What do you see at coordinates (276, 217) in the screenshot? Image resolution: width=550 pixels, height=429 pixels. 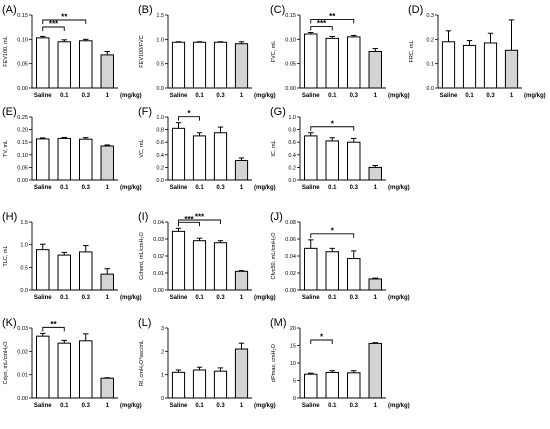 I see `panel-label: (J)` at bounding box center [276, 217].